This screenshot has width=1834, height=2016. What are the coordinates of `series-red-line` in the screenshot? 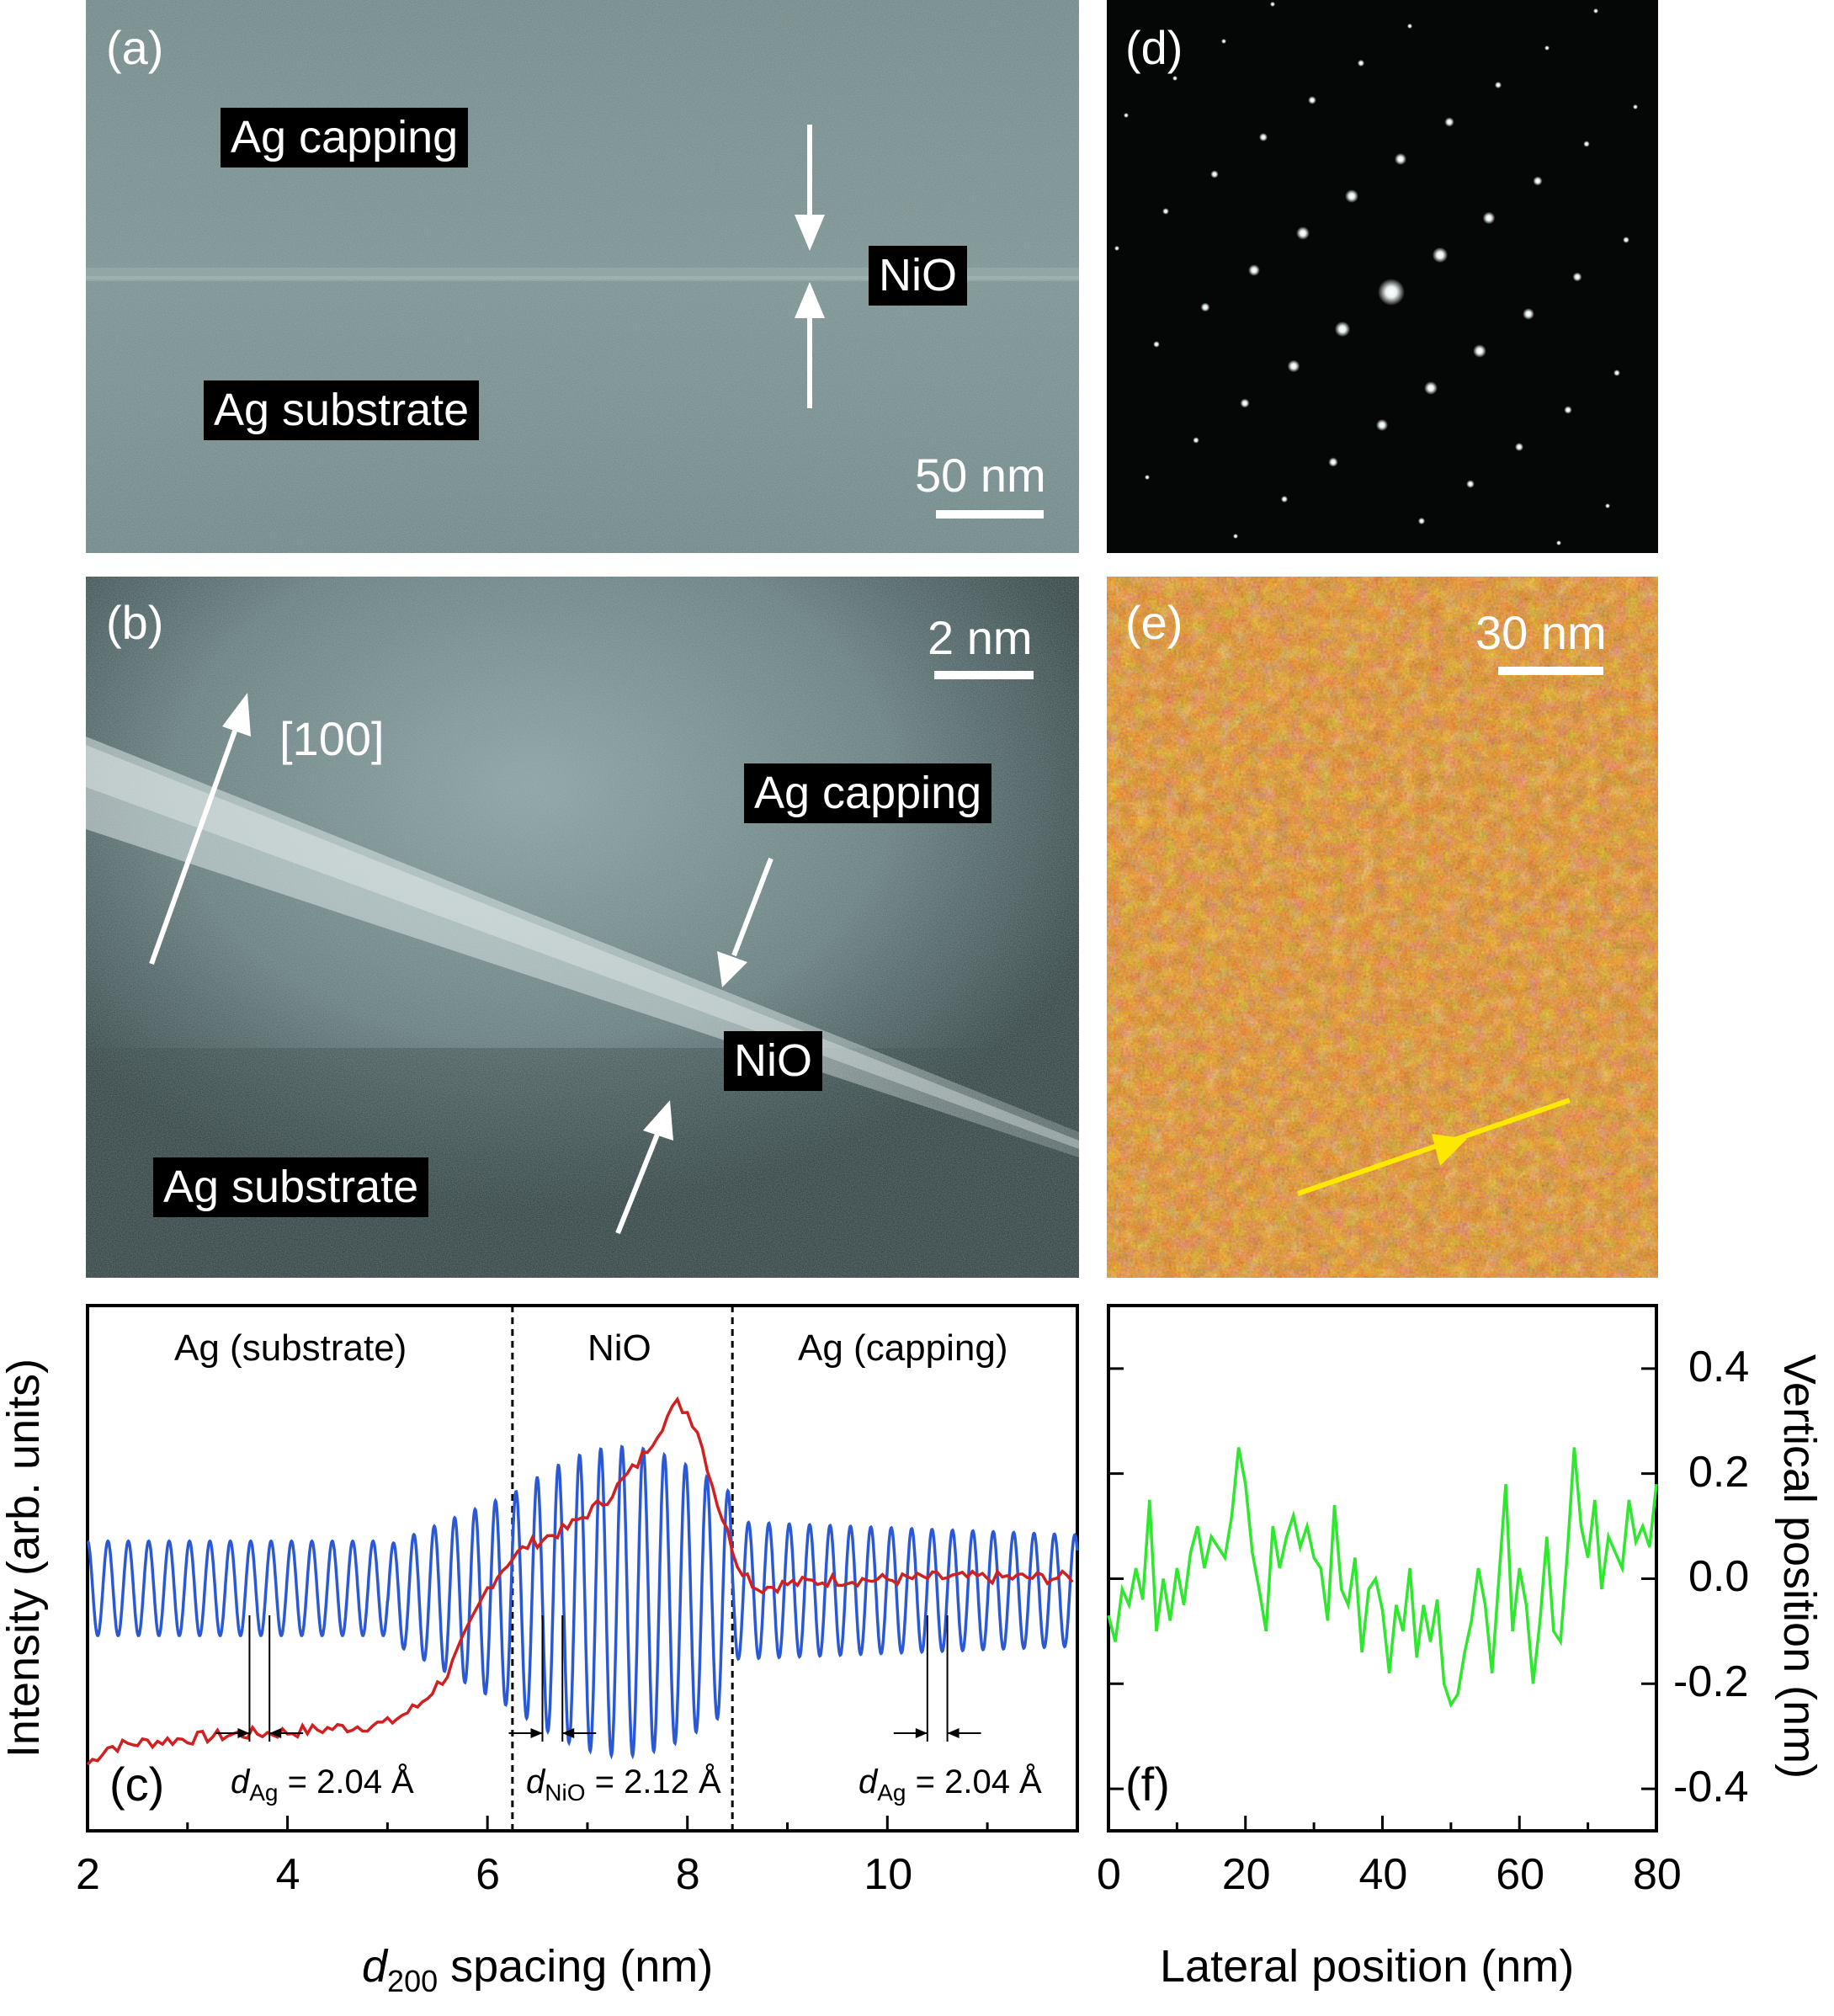 It's located at (580, 1581).